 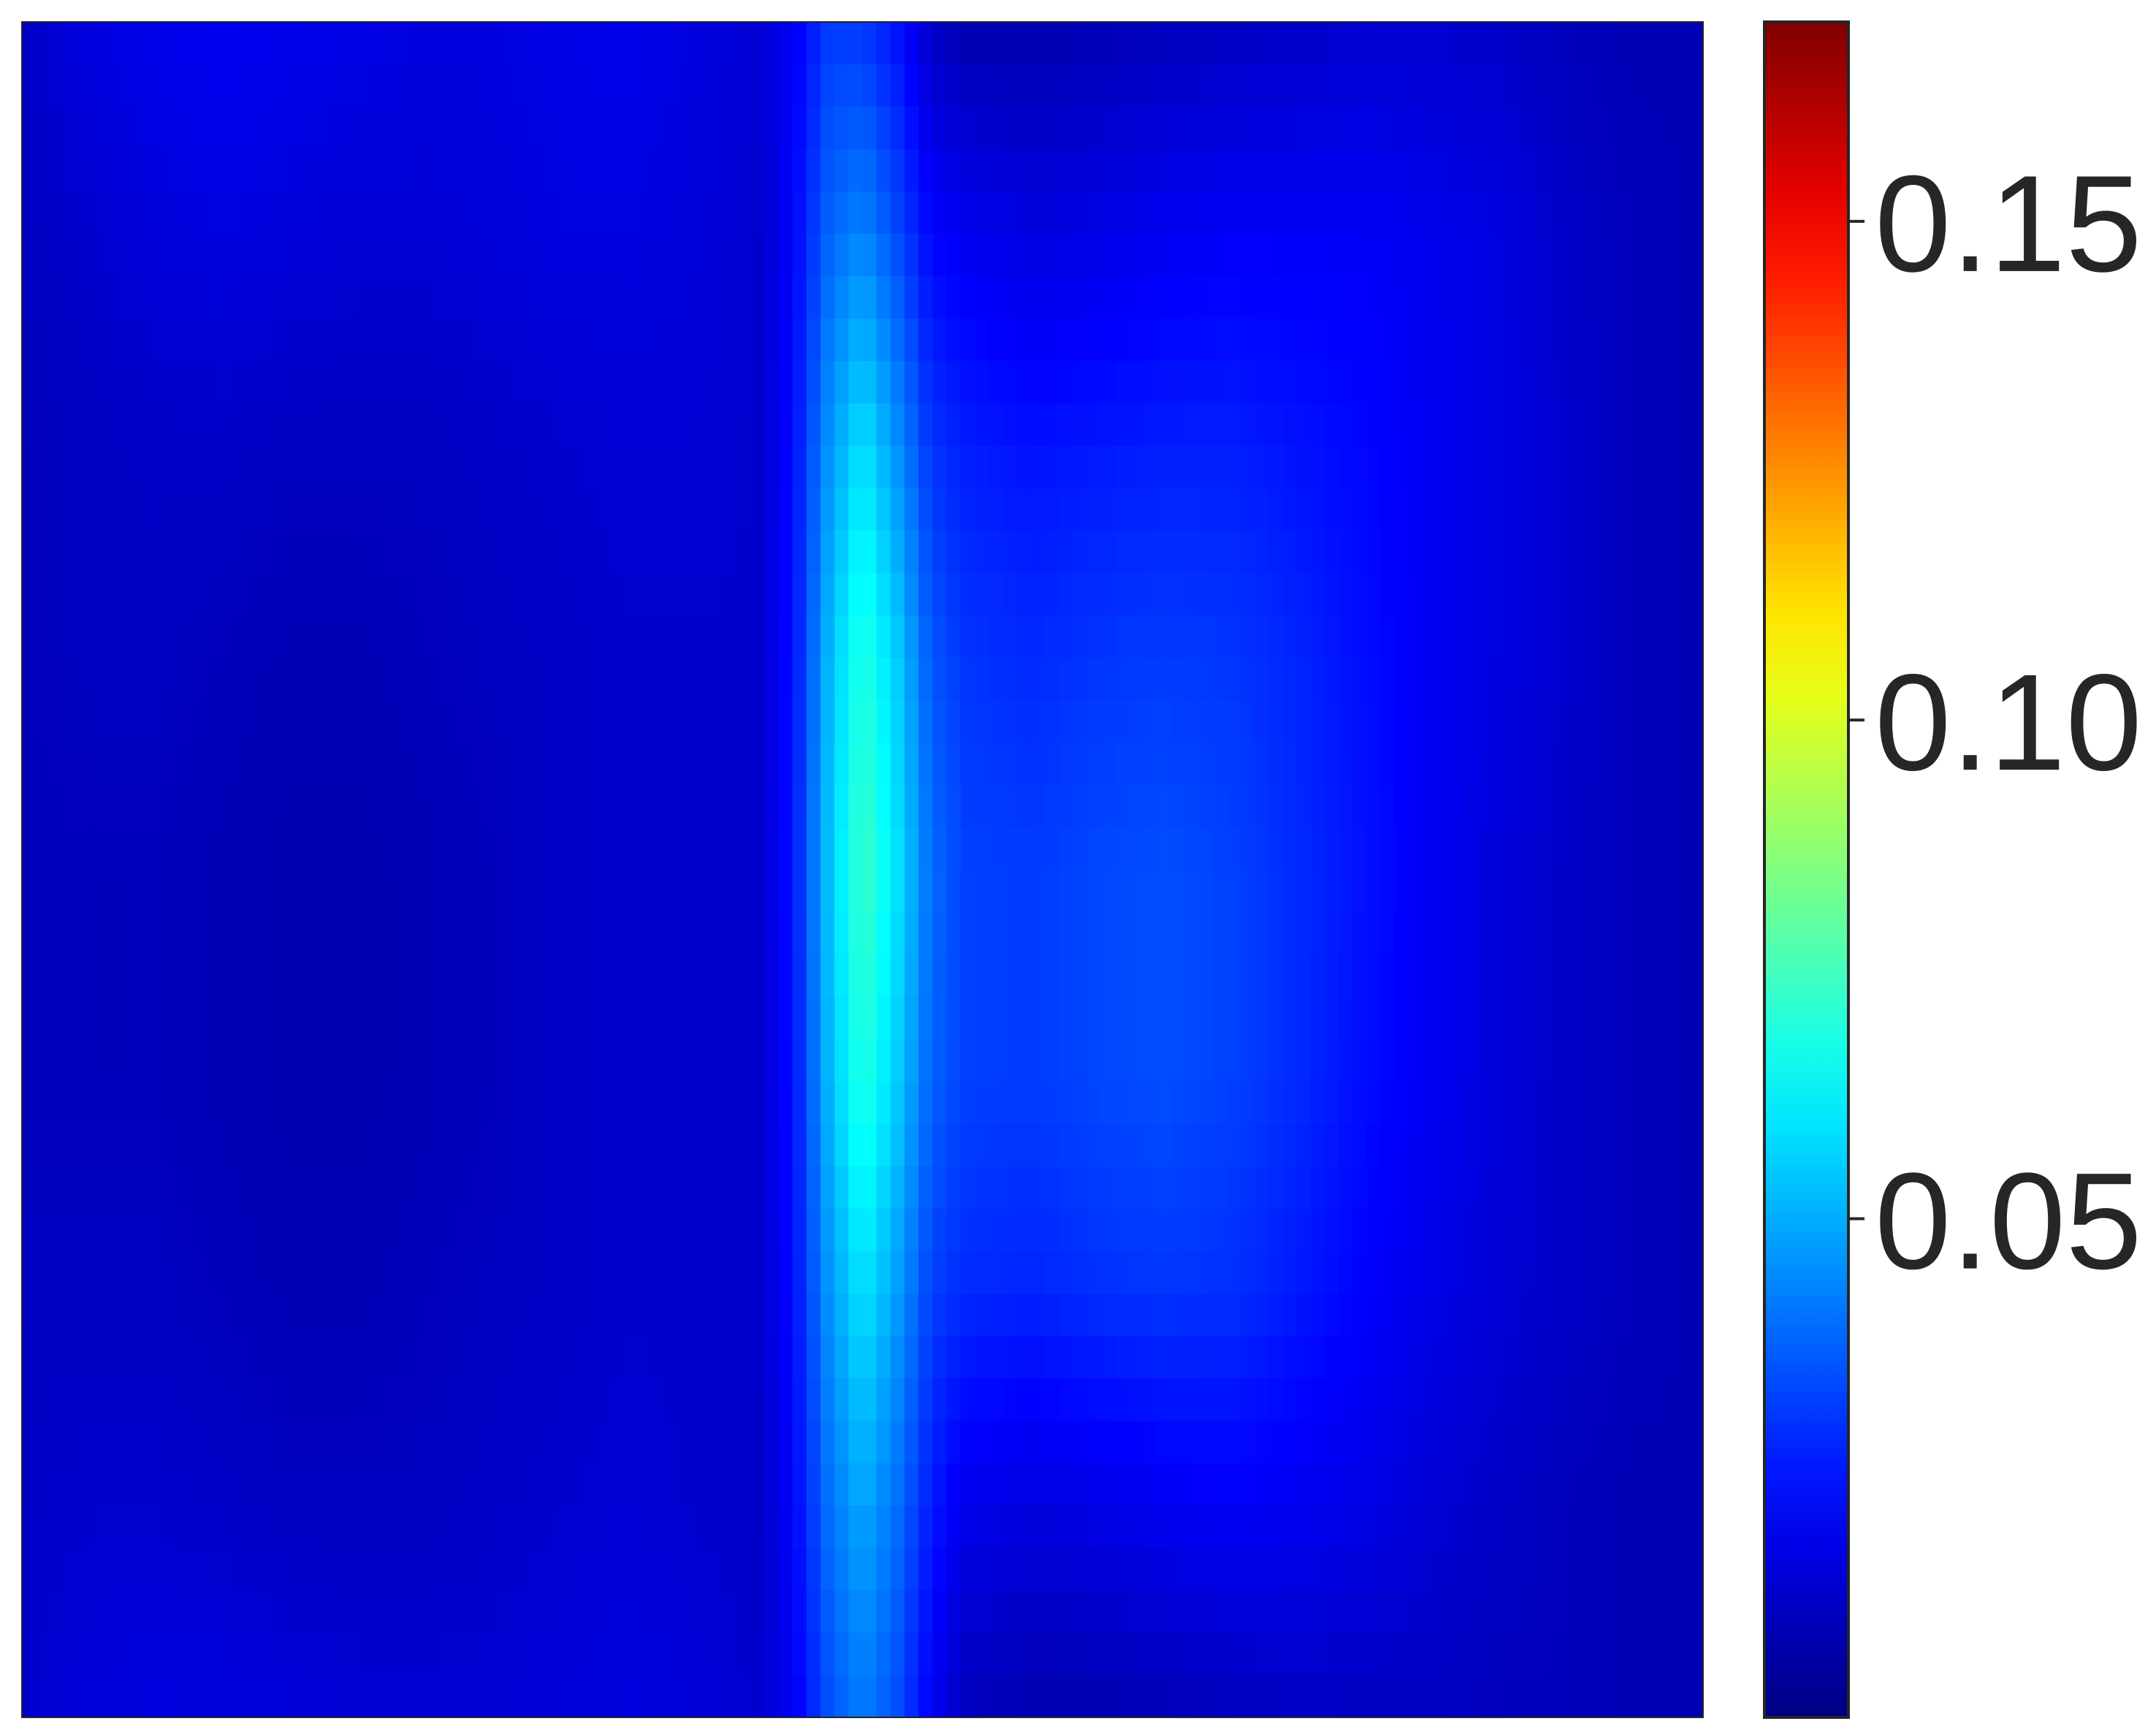 What do you see at coordinates (2008, 722) in the screenshot?
I see `colorbar-tick-label: 0.10` at bounding box center [2008, 722].